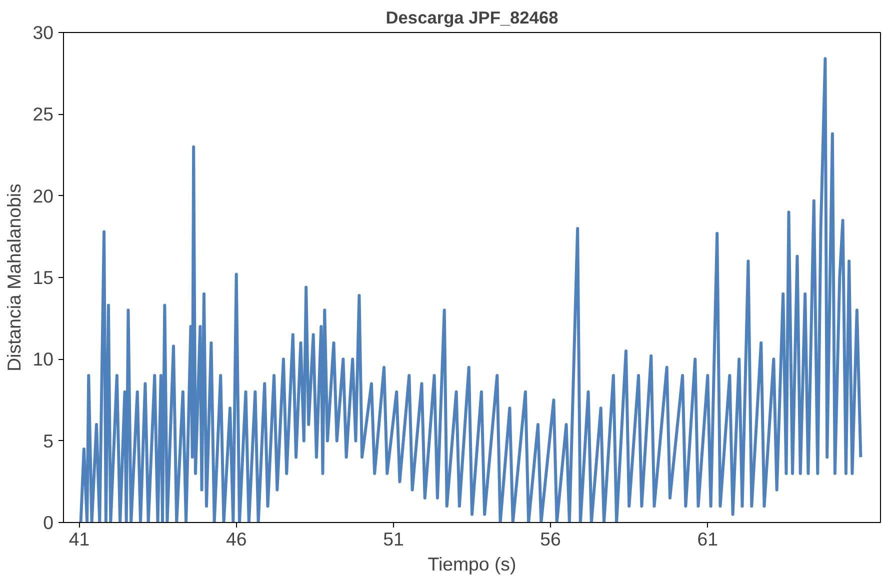  Describe the element at coordinates (43, 32) in the screenshot. I see `y-tick-label: 30` at that location.